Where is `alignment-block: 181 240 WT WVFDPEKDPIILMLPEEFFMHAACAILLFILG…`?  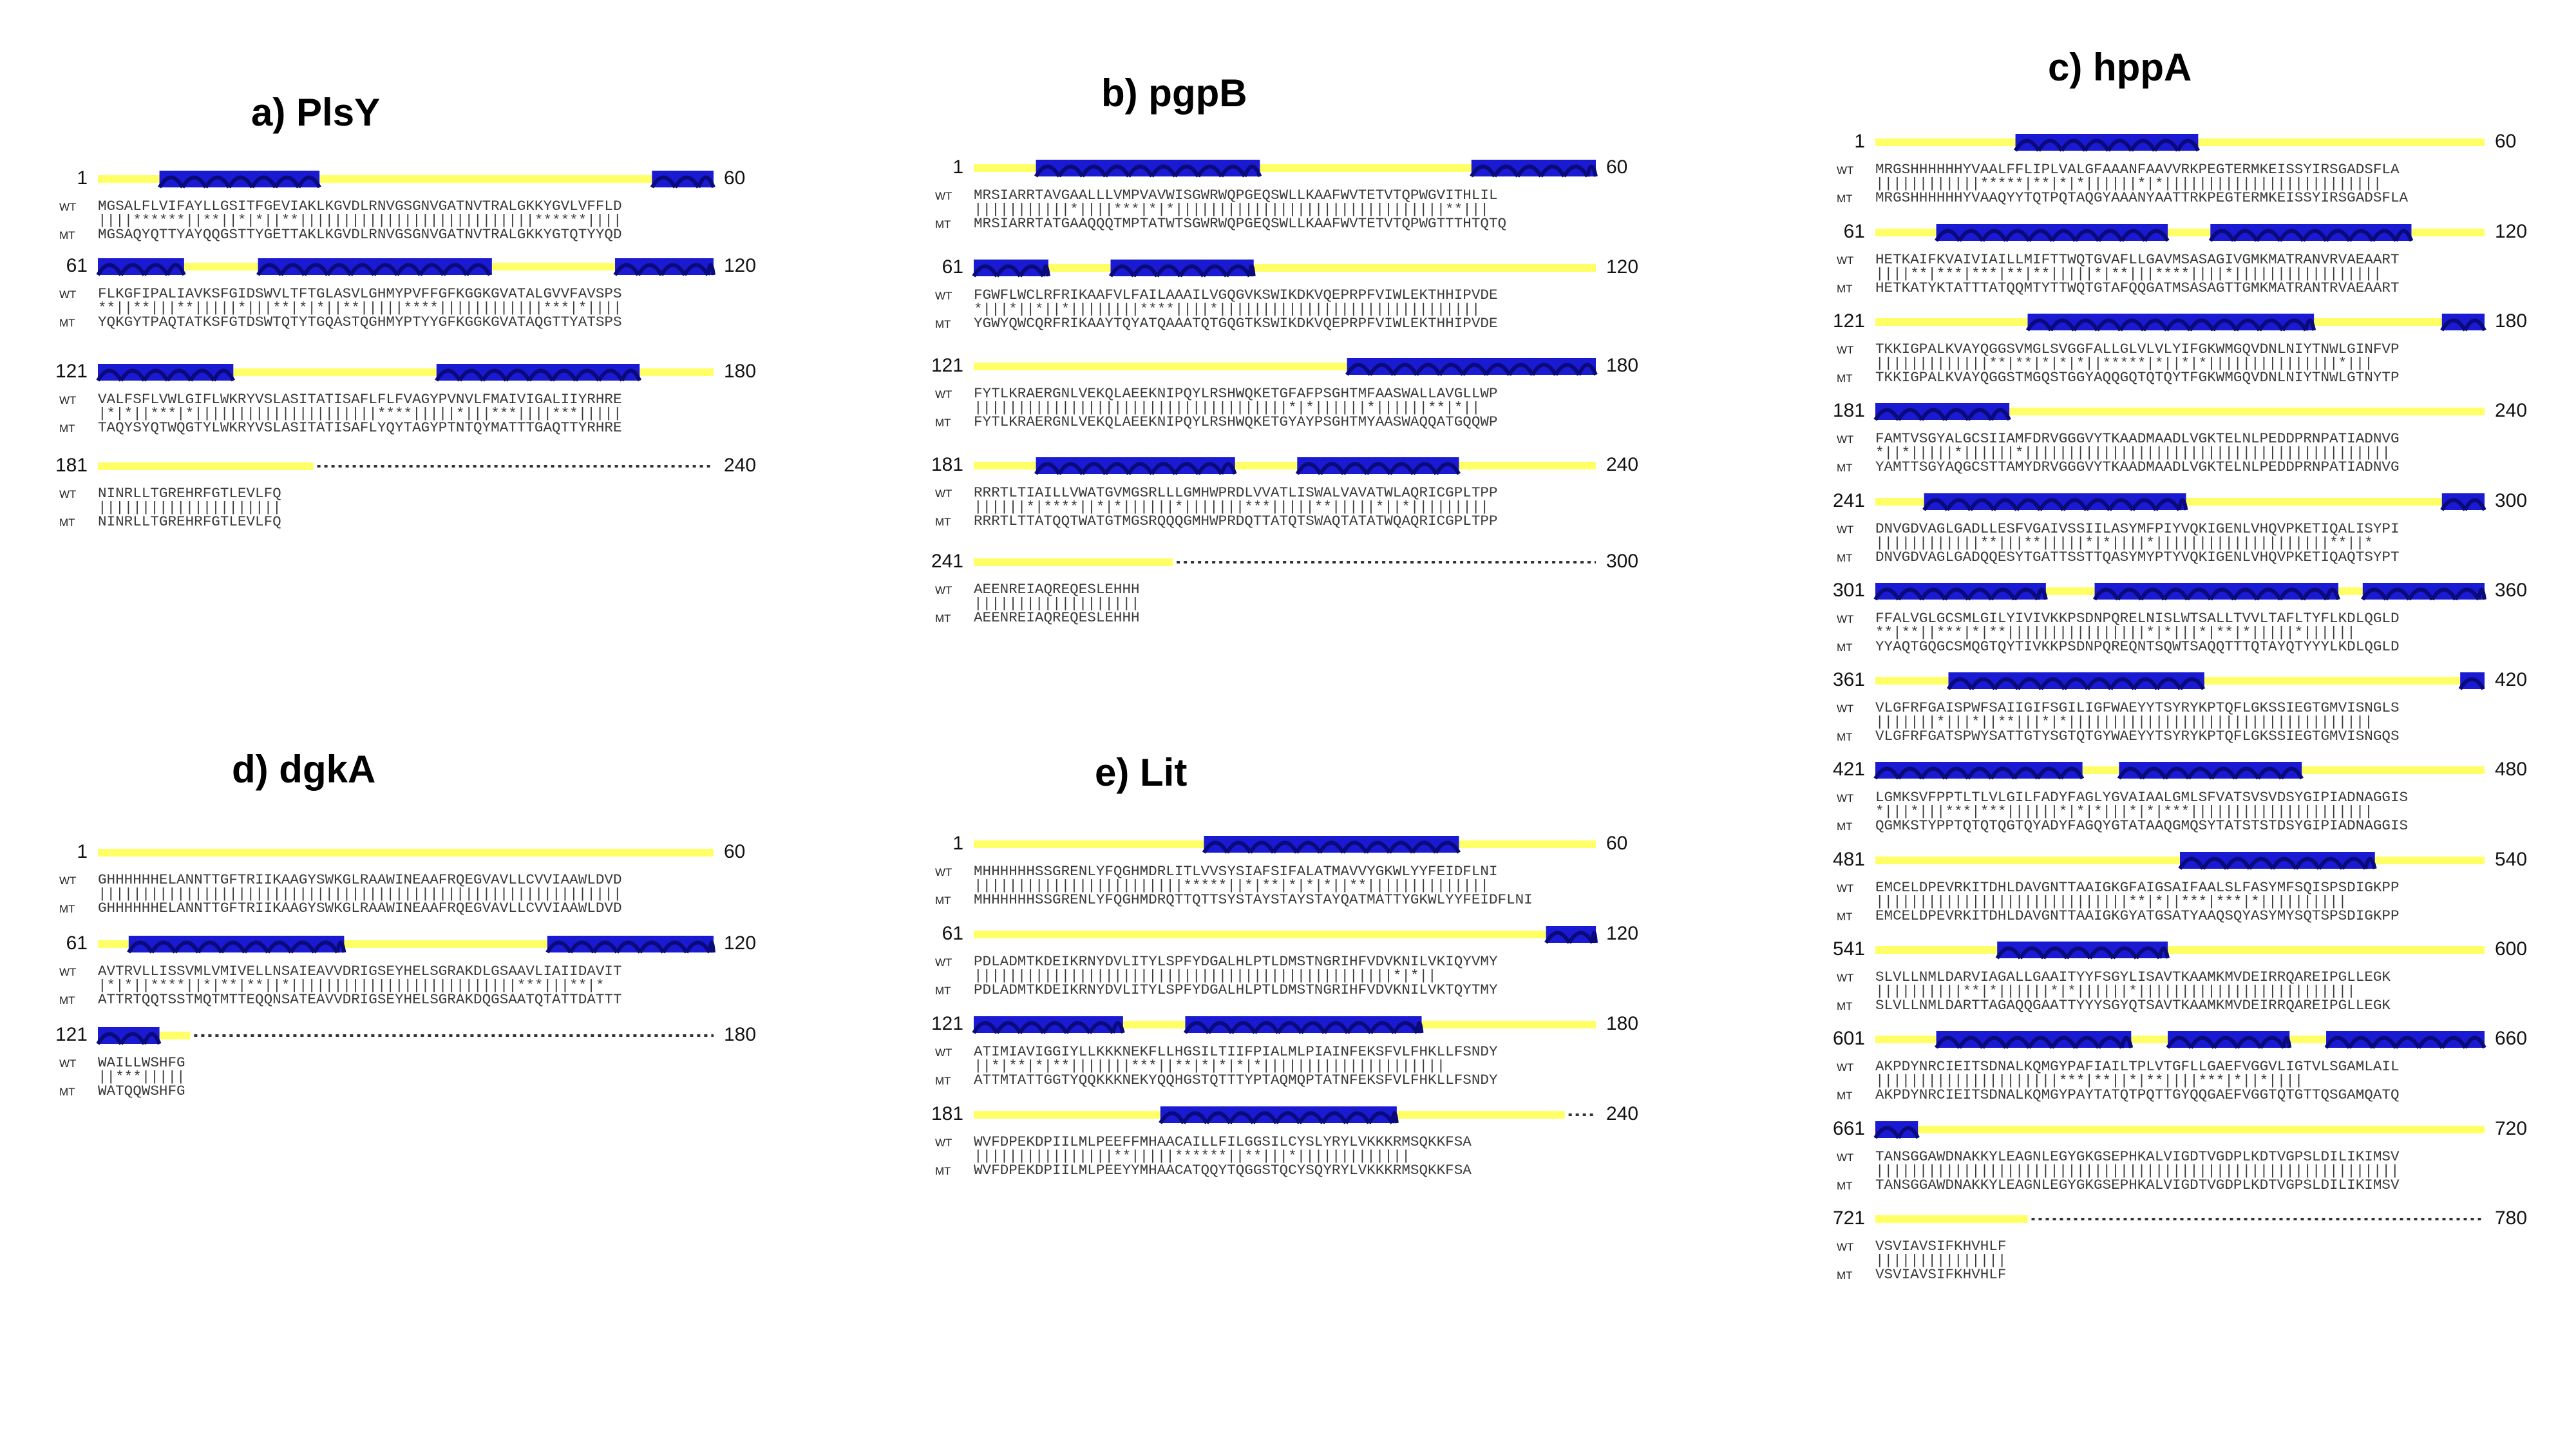 alignment-block: 181 240 WT WVFDPEKDPIILMLPEEFFMHAACAILLFILG… is located at coordinates (1285, 1141).